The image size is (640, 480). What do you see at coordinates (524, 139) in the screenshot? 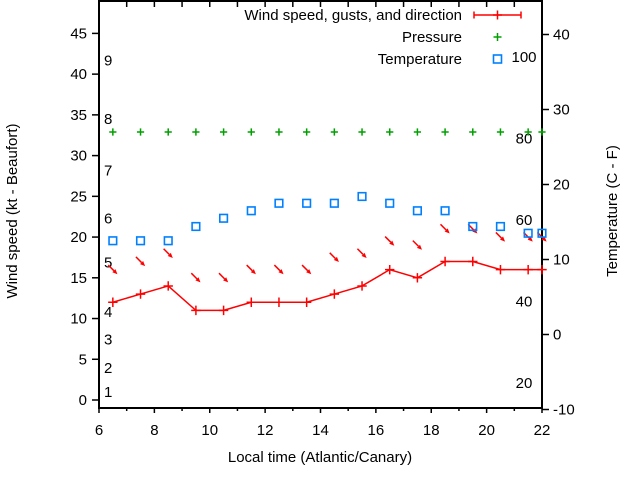
I see `tick-label: 80` at bounding box center [524, 139].